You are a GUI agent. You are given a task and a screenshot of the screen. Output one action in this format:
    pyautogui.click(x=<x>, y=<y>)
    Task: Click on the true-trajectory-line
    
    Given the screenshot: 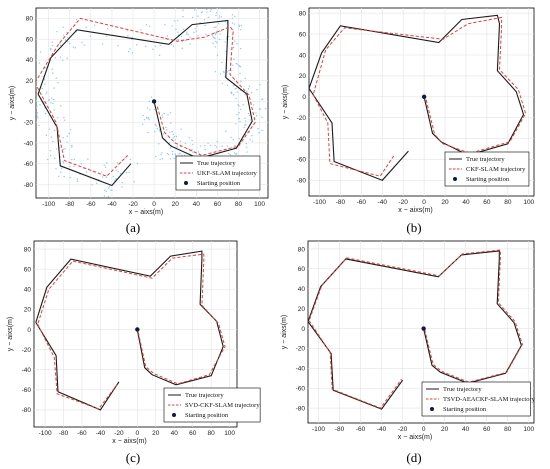 What is the action you would take?
    pyautogui.click(x=417, y=97)
    